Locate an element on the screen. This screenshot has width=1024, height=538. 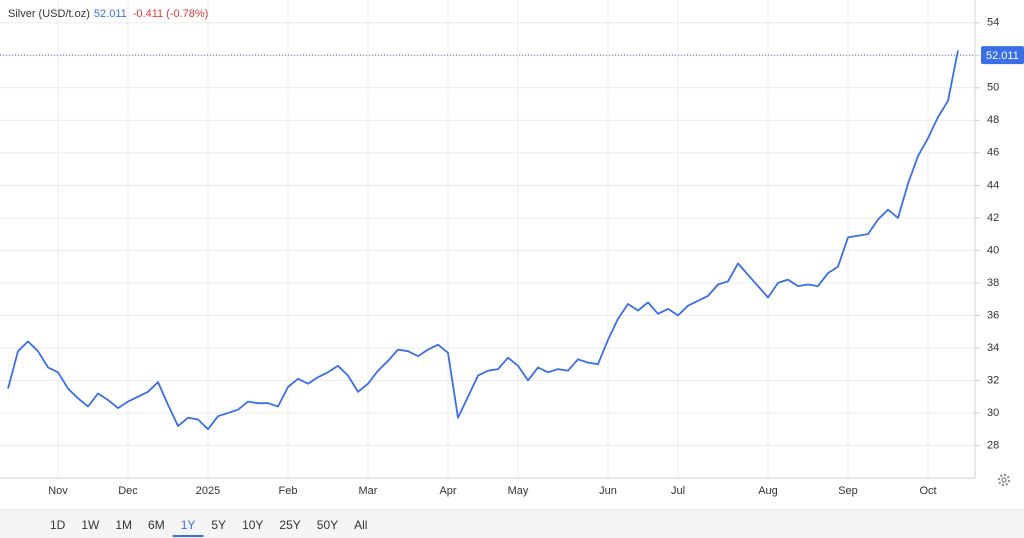
header: Silver (USD/t.oz) 52.011 -0.411 (-0.78%) is located at coordinates (108, 14).